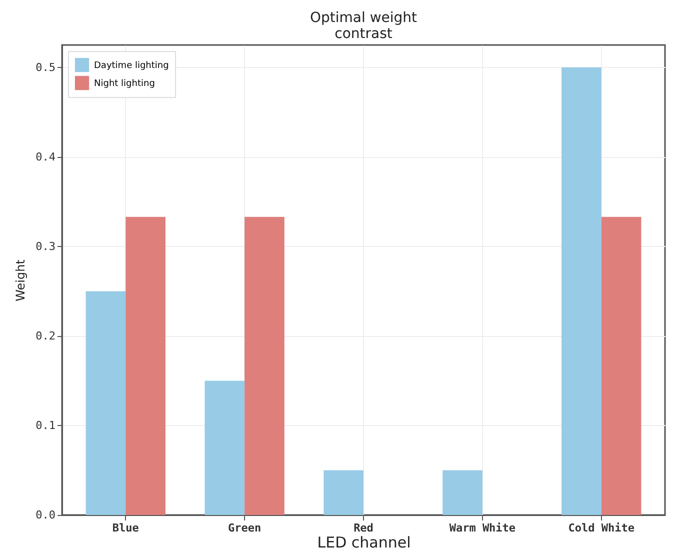  I want to click on y-axis-title: Weight, so click(21, 280).